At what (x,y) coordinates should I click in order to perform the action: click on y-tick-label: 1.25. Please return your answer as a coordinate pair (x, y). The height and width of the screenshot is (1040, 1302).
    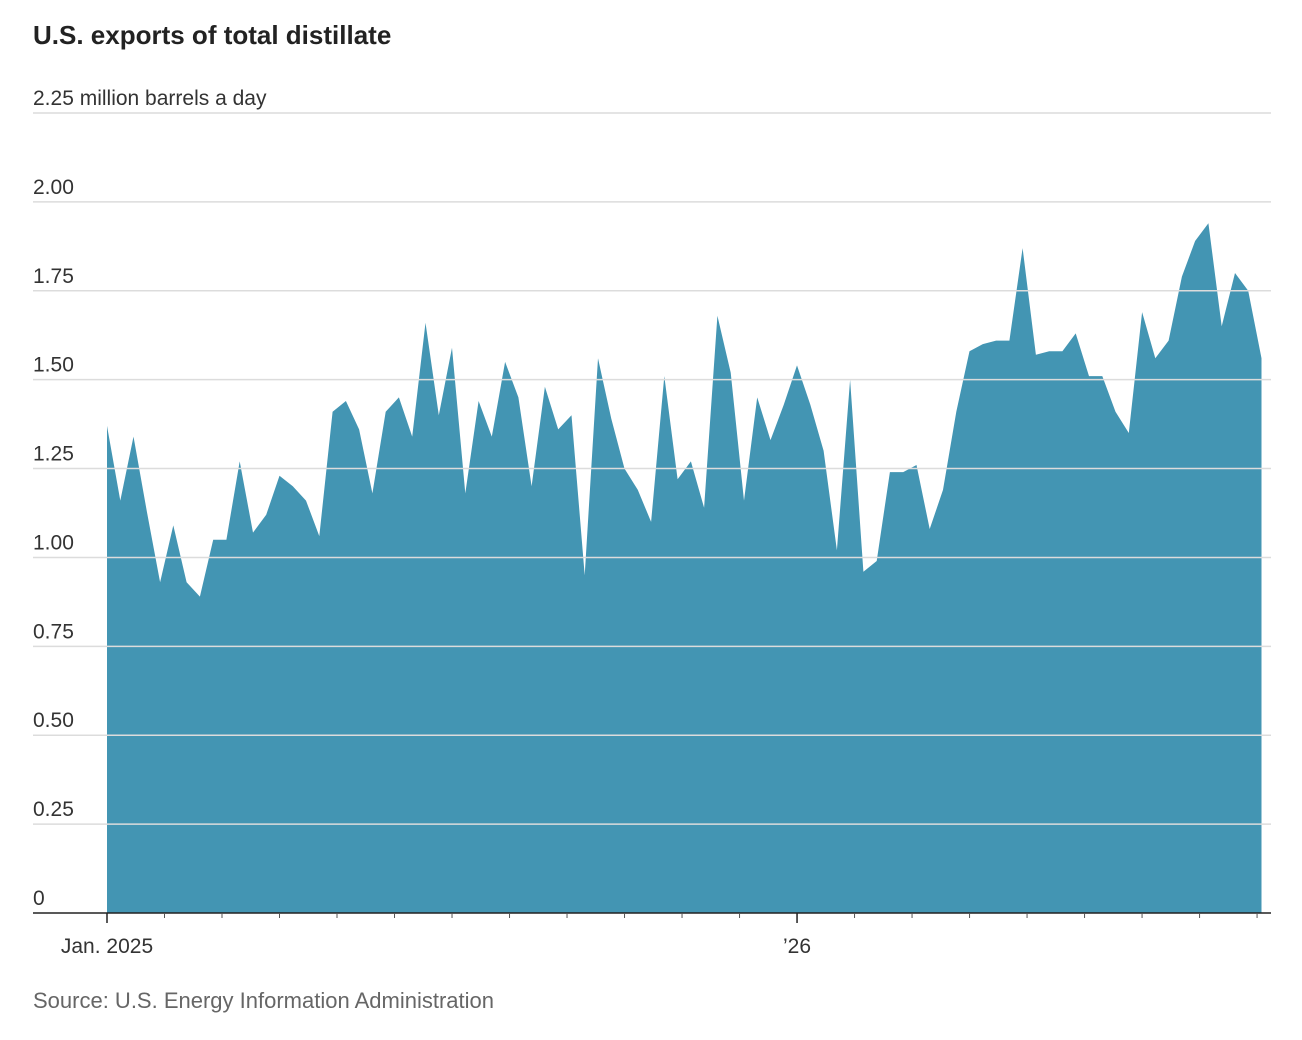
    Looking at the image, I should click on (53, 454).